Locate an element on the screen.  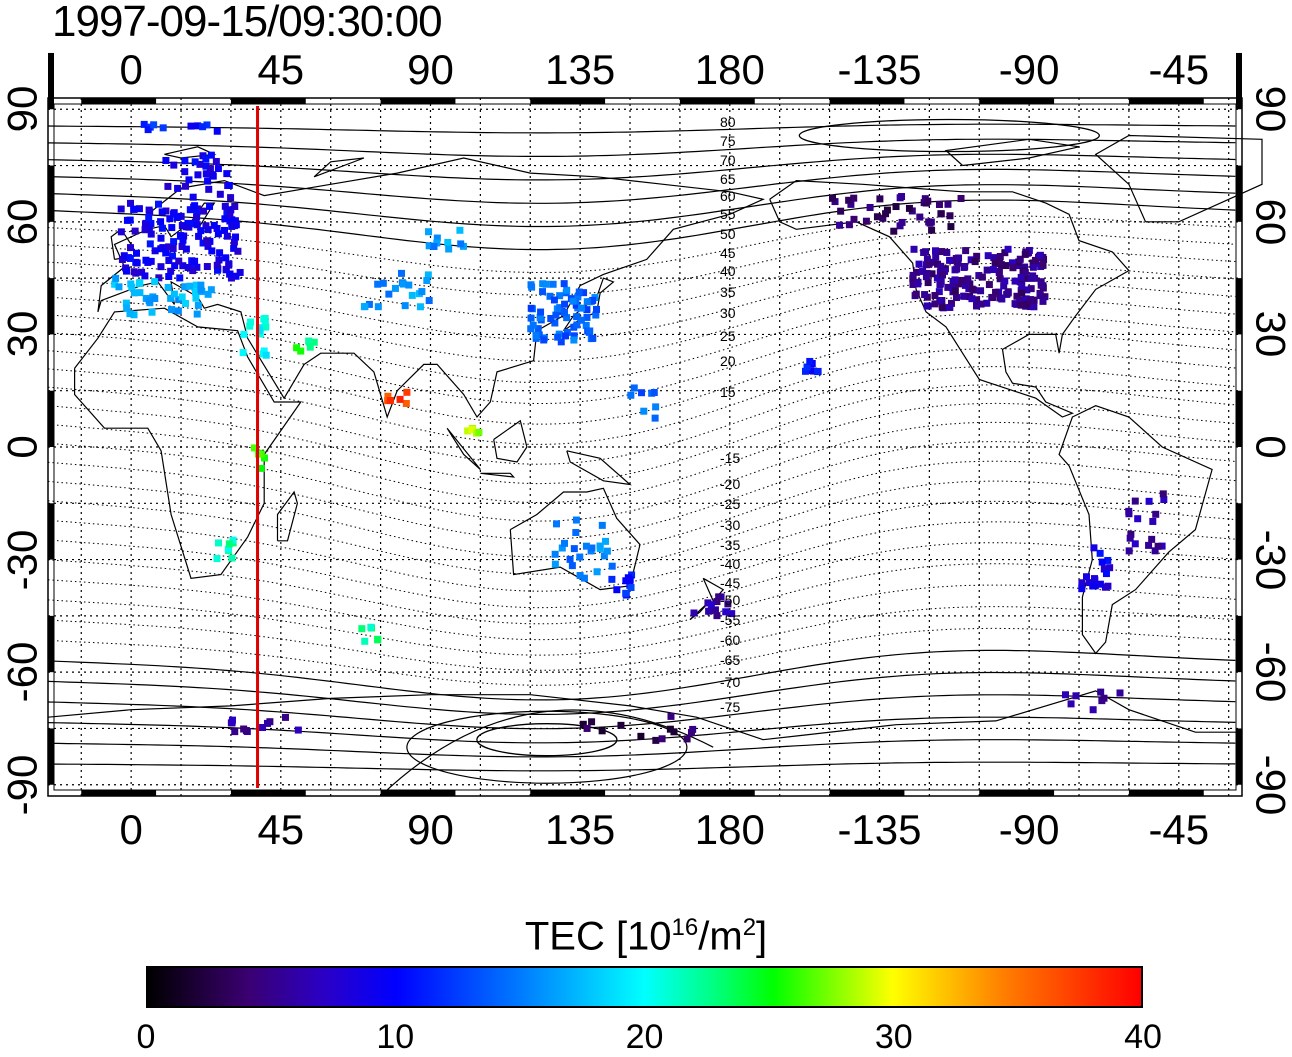
bottom-lon-tick: -135 is located at coordinates (879, 829).